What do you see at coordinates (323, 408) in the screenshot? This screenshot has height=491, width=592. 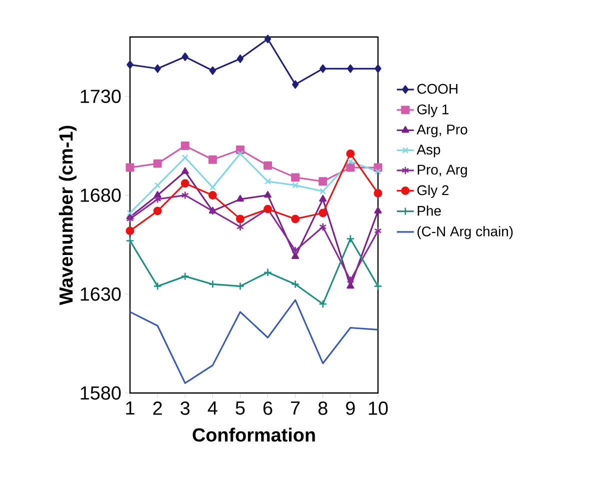 I see `x-tick-label: 8` at bounding box center [323, 408].